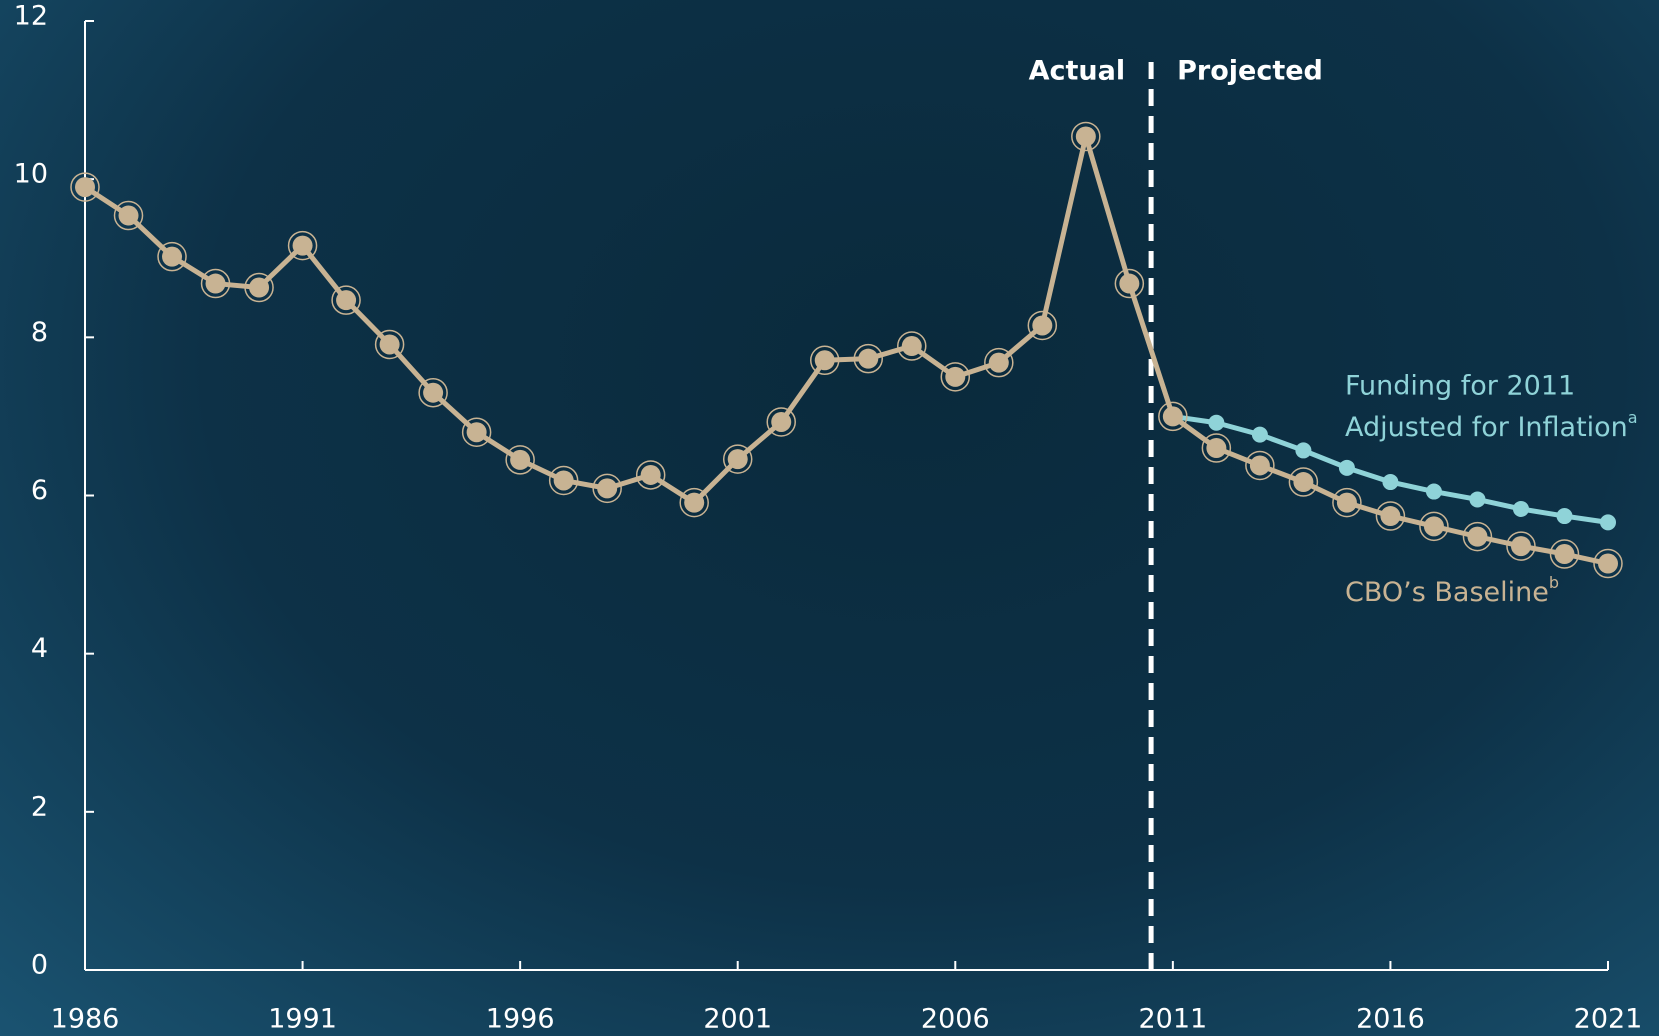  Describe the element at coordinates (1390, 1019) in the screenshot. I see `x-tick-label: 2016` at that location.